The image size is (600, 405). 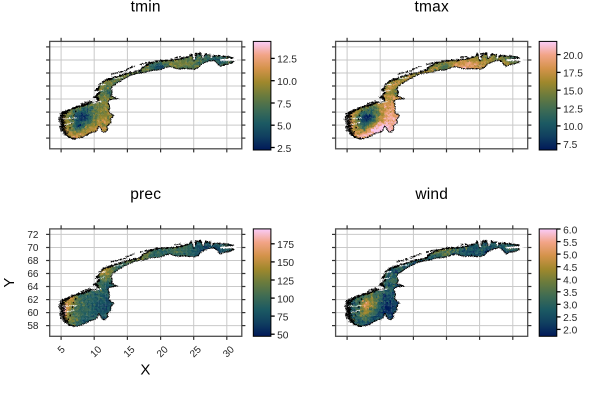 What do you see at coordinates (283, 317) in the screenshot?
I see `svg-text: 75` at bounding box center [283, 317].